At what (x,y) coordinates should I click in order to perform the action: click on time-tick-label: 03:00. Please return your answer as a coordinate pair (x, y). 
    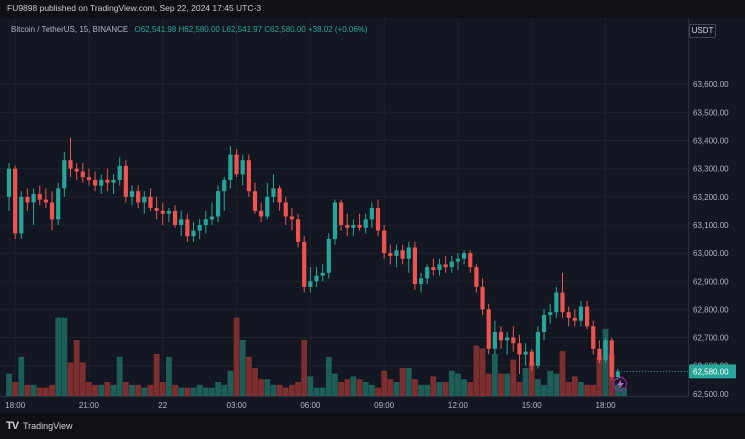
    Looking at the image, I should click on (237, 405).